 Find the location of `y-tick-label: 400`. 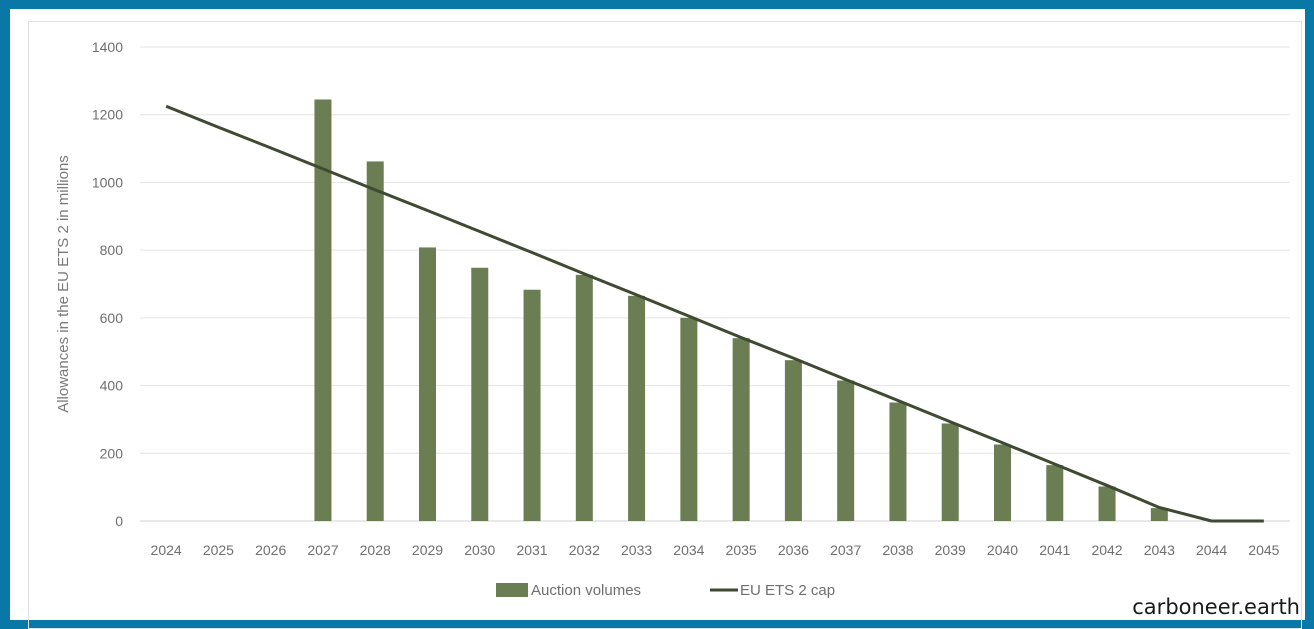

y-tick-label: 400 is located at coordinates (112, 386).